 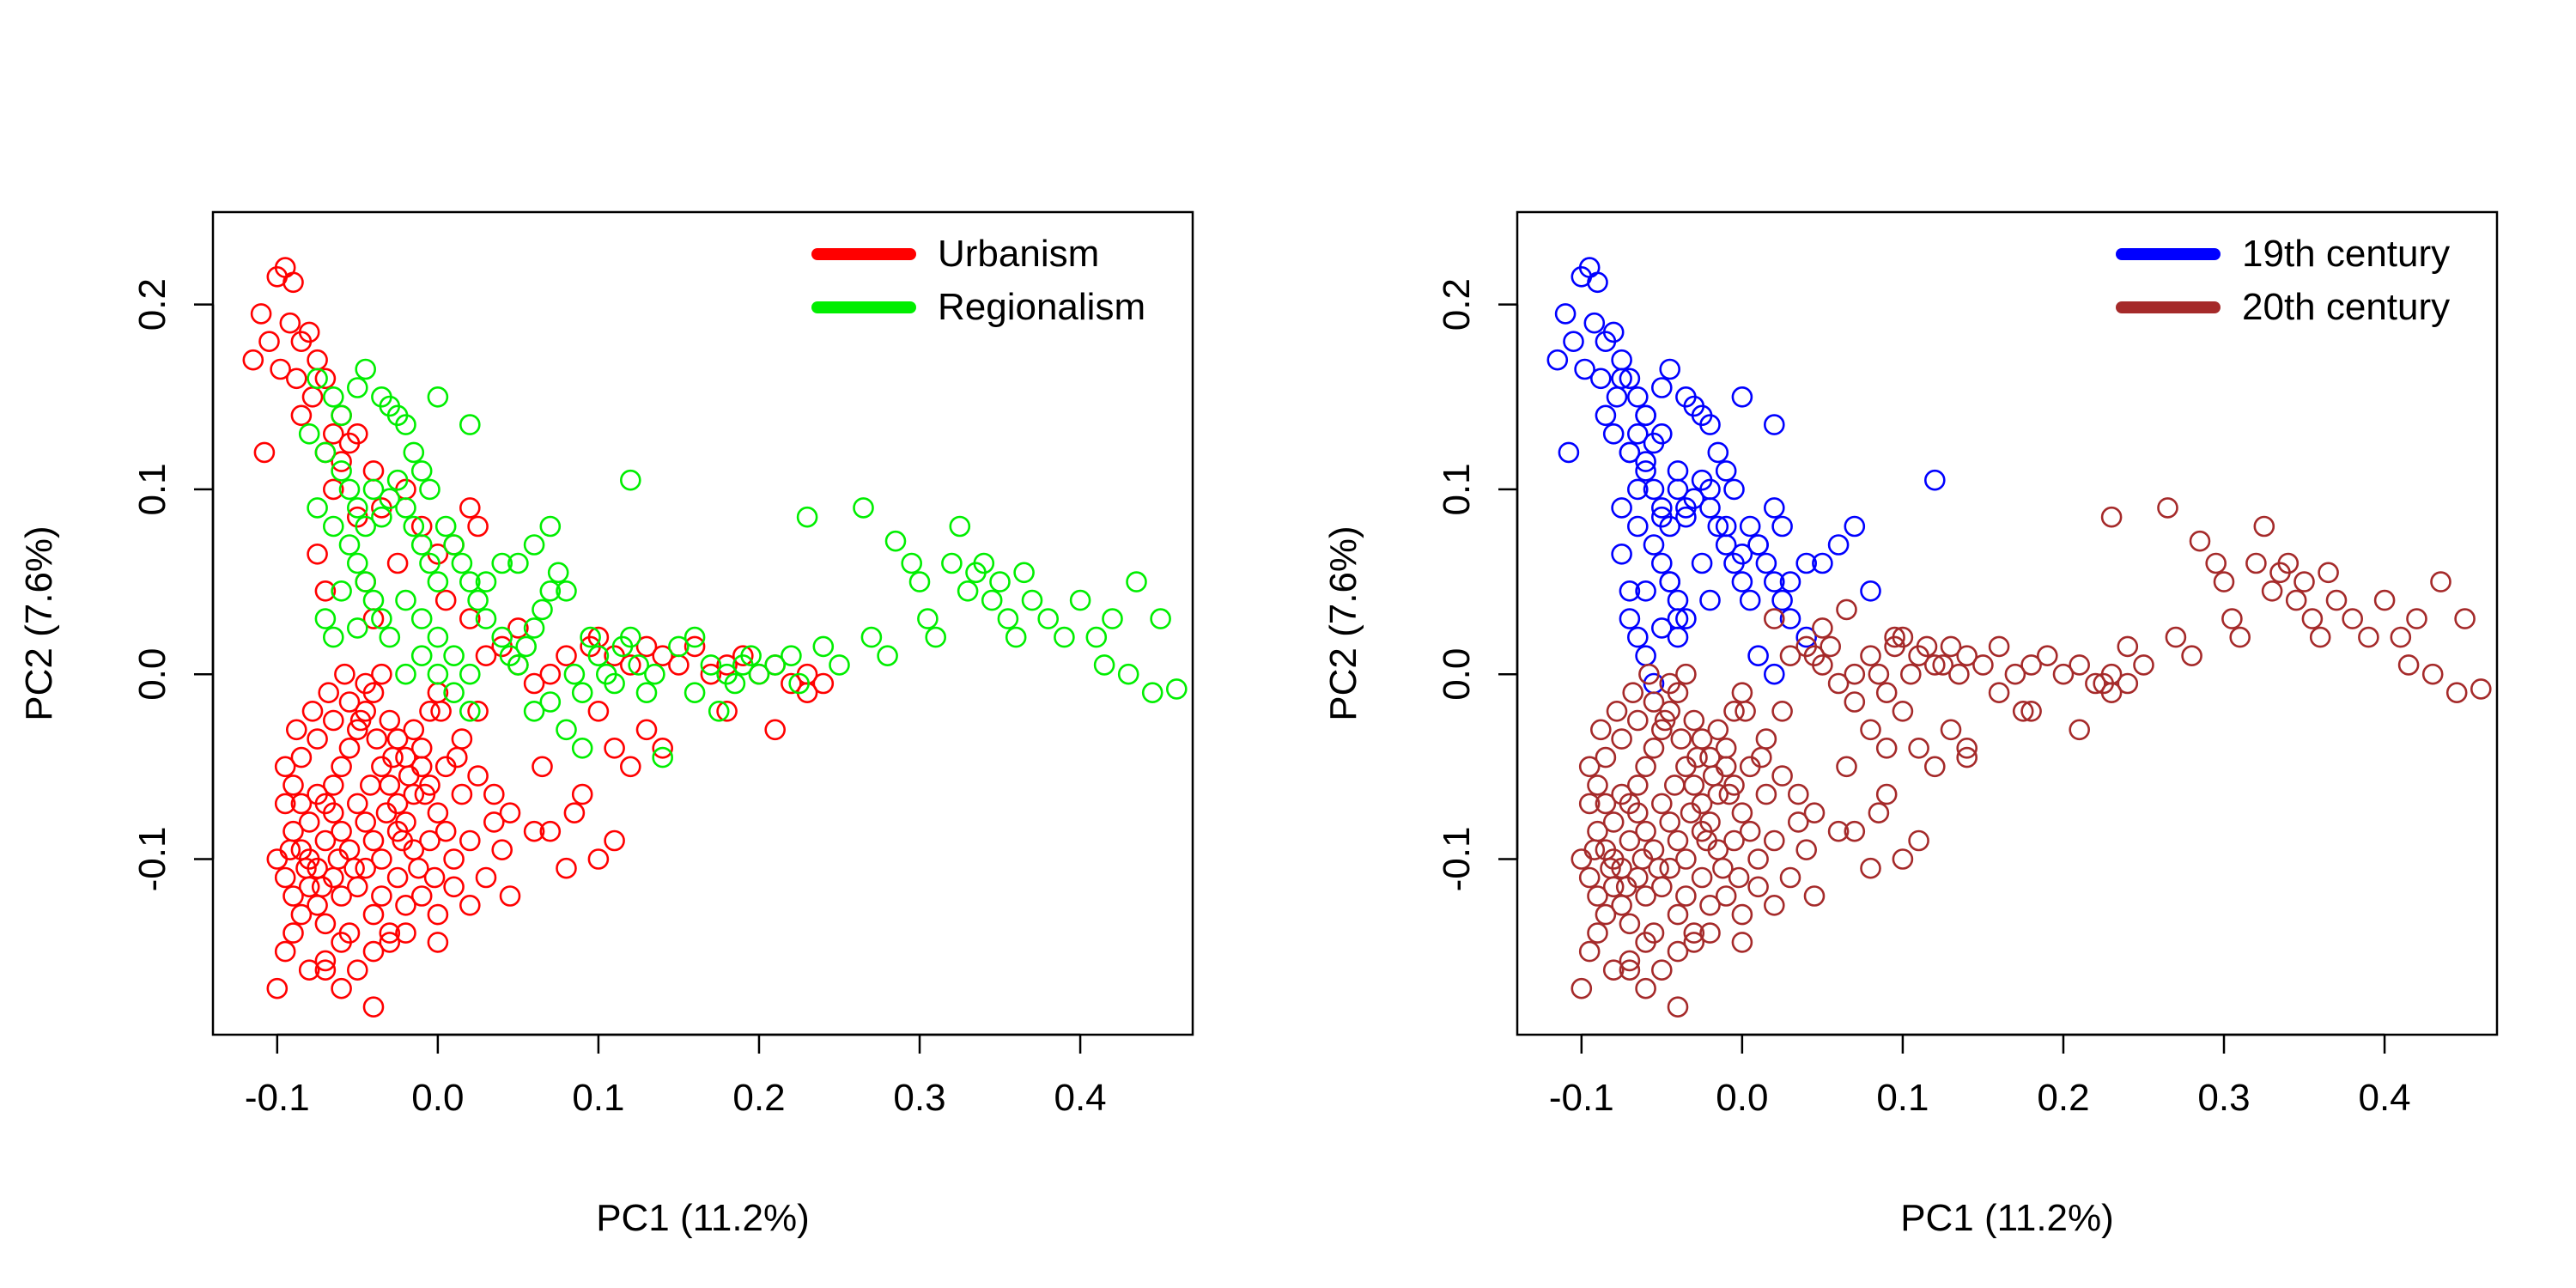 What do you see at coordinates (1902, 1098) in the screenshot?
I see `x-tick-label: 0.1` at bounding box center [1902, 1098].